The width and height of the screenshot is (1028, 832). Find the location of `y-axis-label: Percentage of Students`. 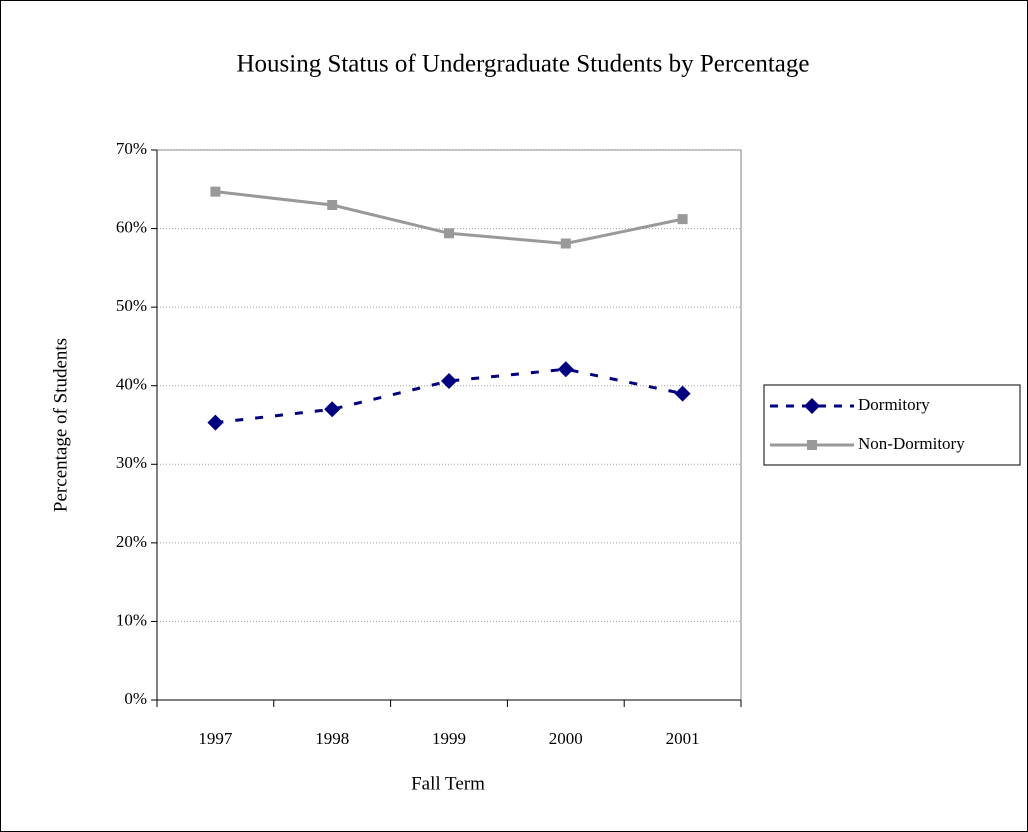

y-axis-label: Percentage of Students is located at coordinates (60, 425).